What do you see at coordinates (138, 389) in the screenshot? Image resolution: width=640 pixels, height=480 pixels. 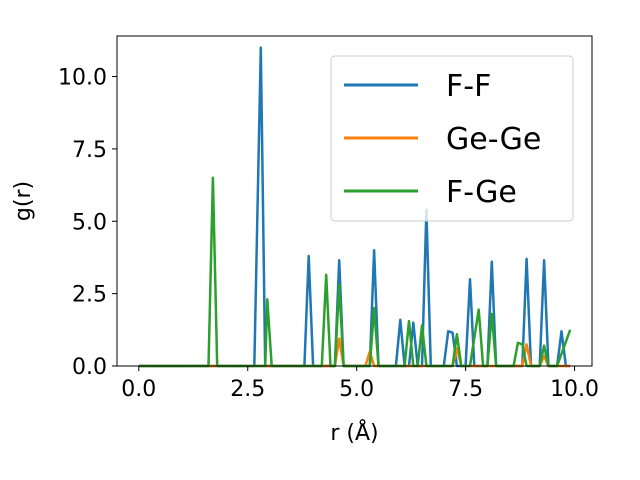 I see `x-tick-label: 0.0` at bounding box center [138, 389].